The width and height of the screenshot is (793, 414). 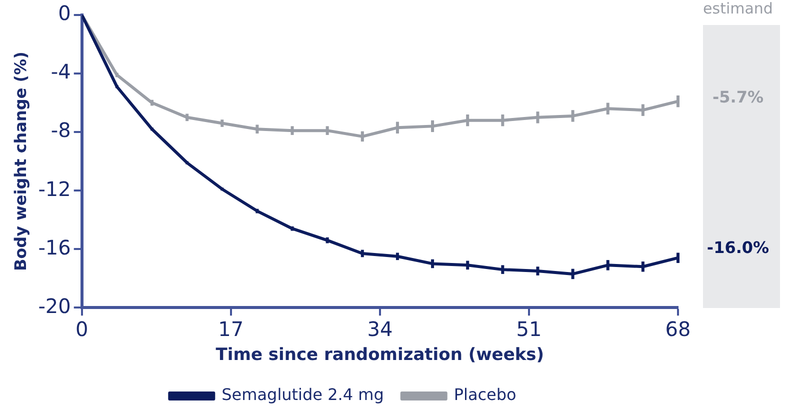 I want to click on legend-label: Placebo, so click(x=485, y=394).